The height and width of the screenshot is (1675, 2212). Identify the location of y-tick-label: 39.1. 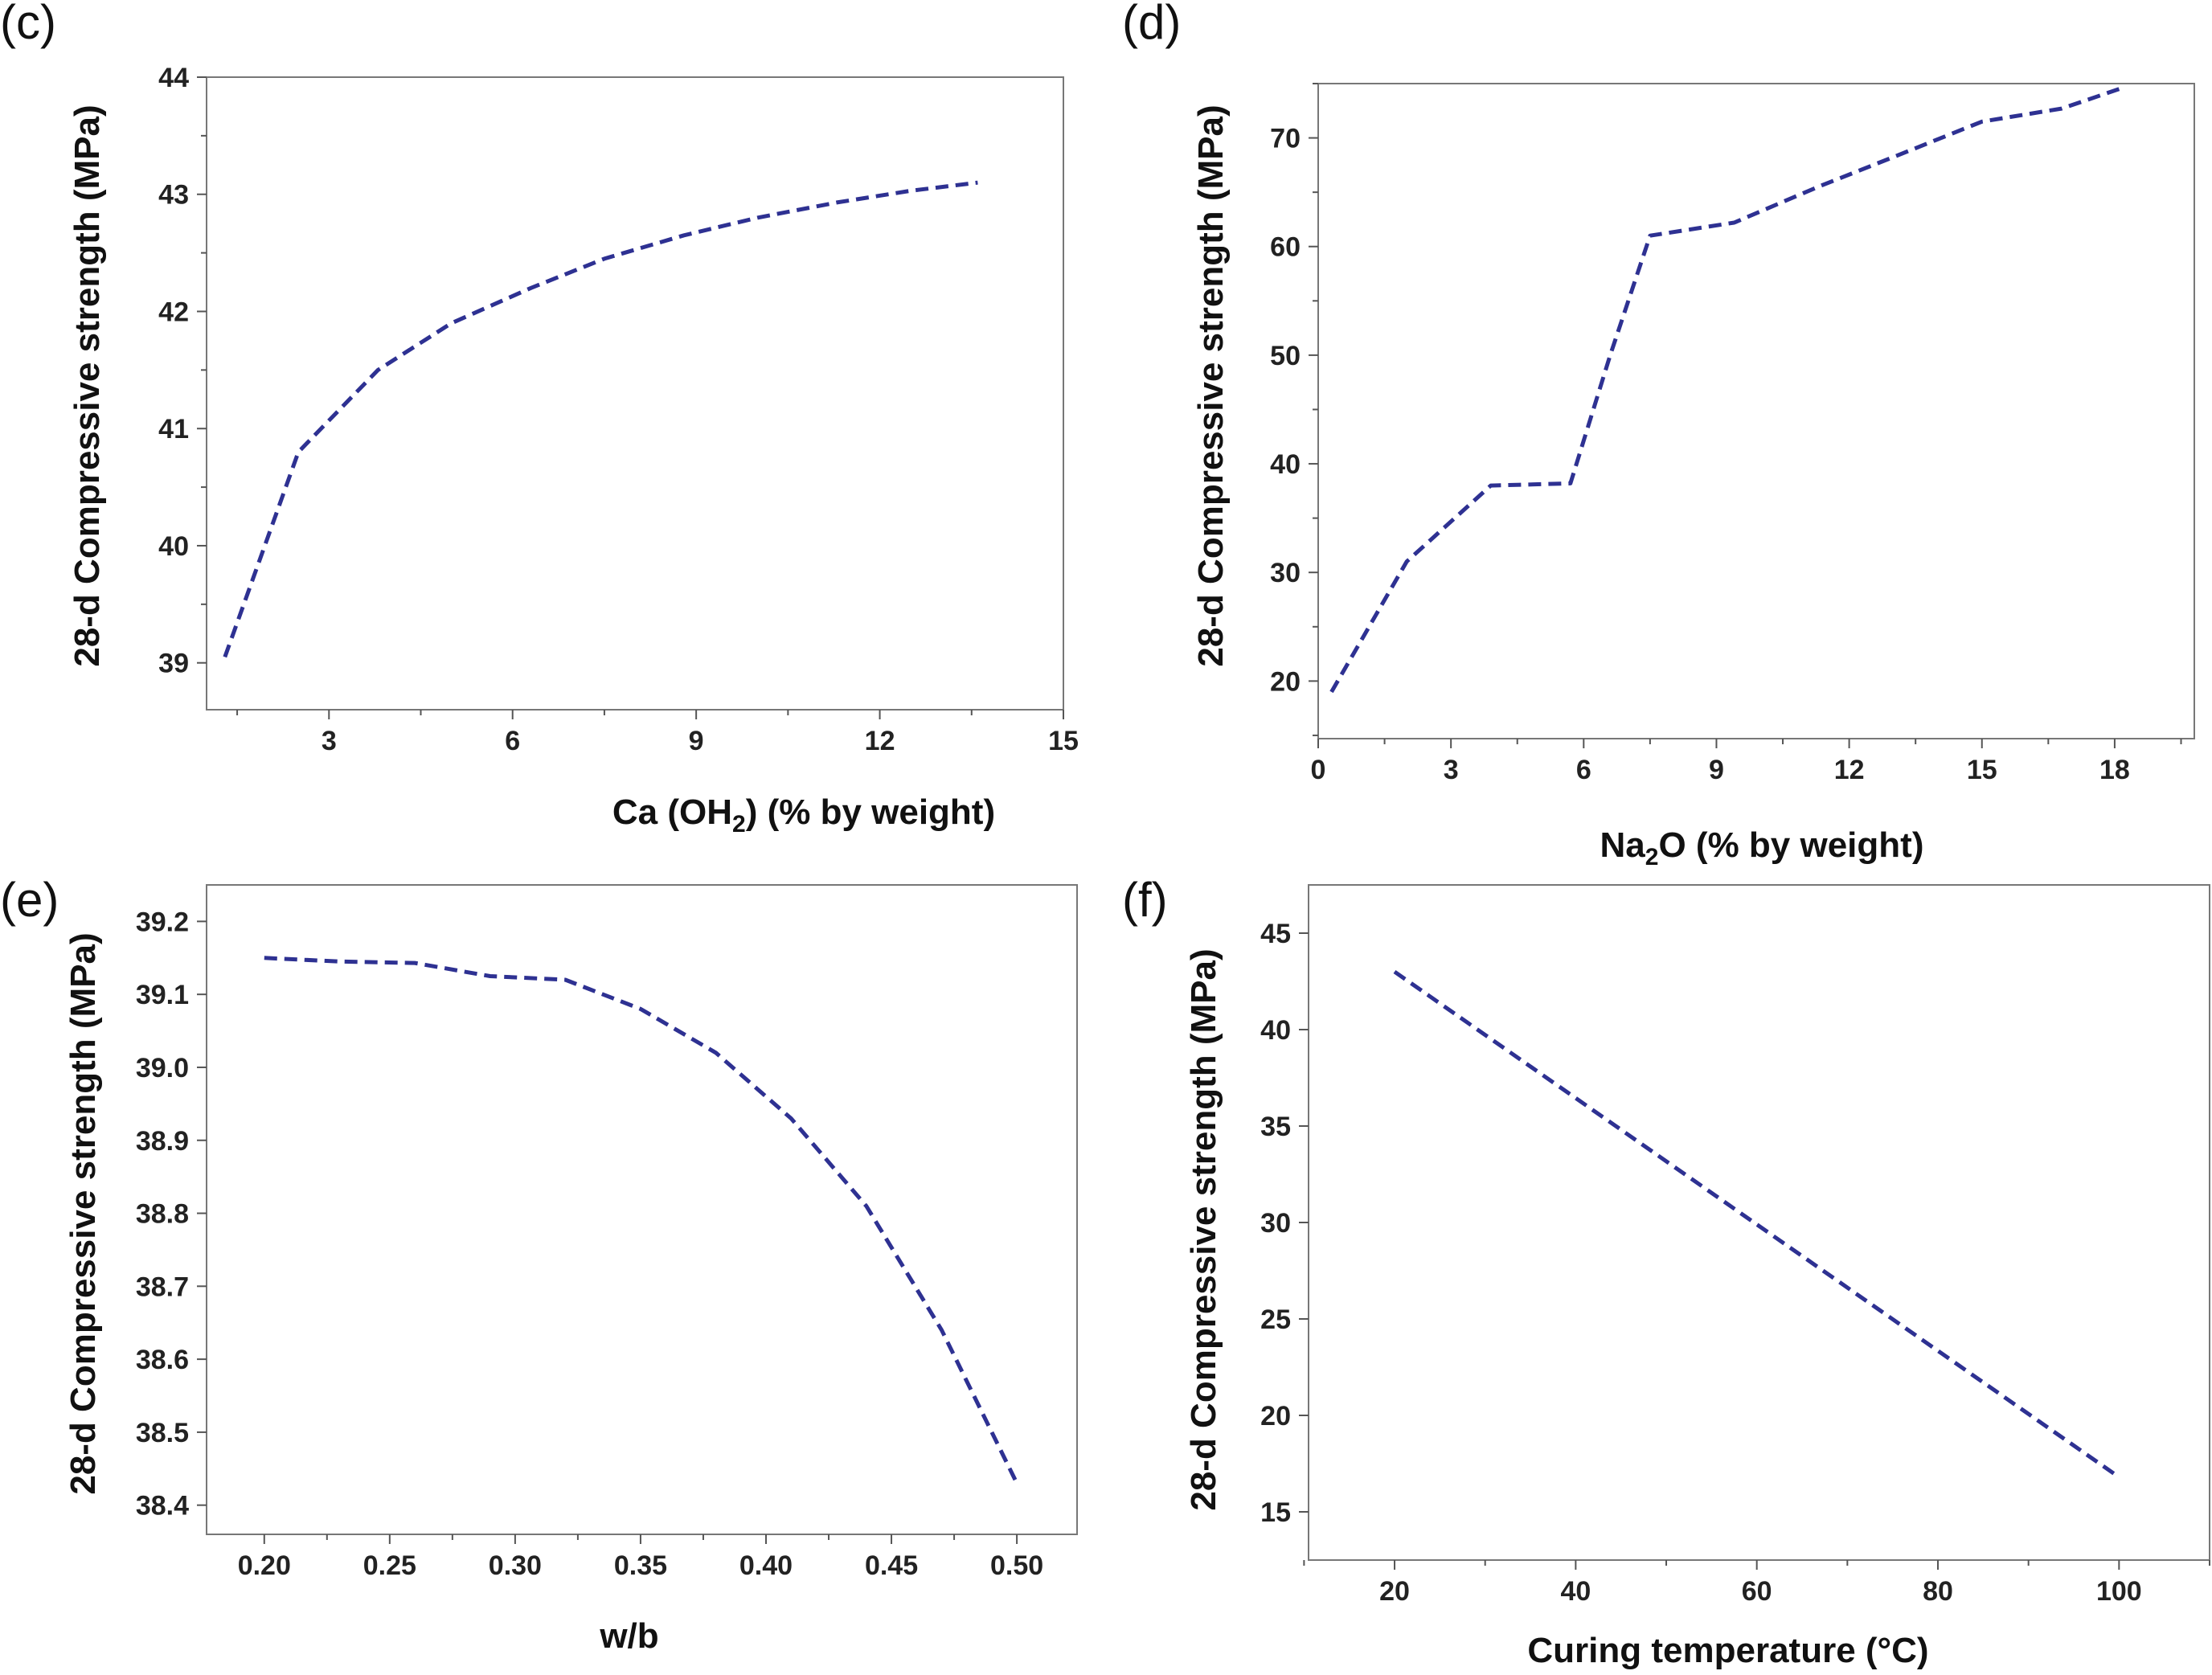
(162, 995).